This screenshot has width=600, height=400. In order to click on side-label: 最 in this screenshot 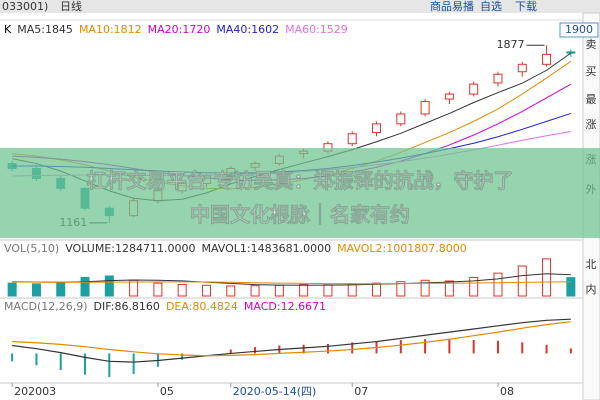, I will do `click(591, 99)`.